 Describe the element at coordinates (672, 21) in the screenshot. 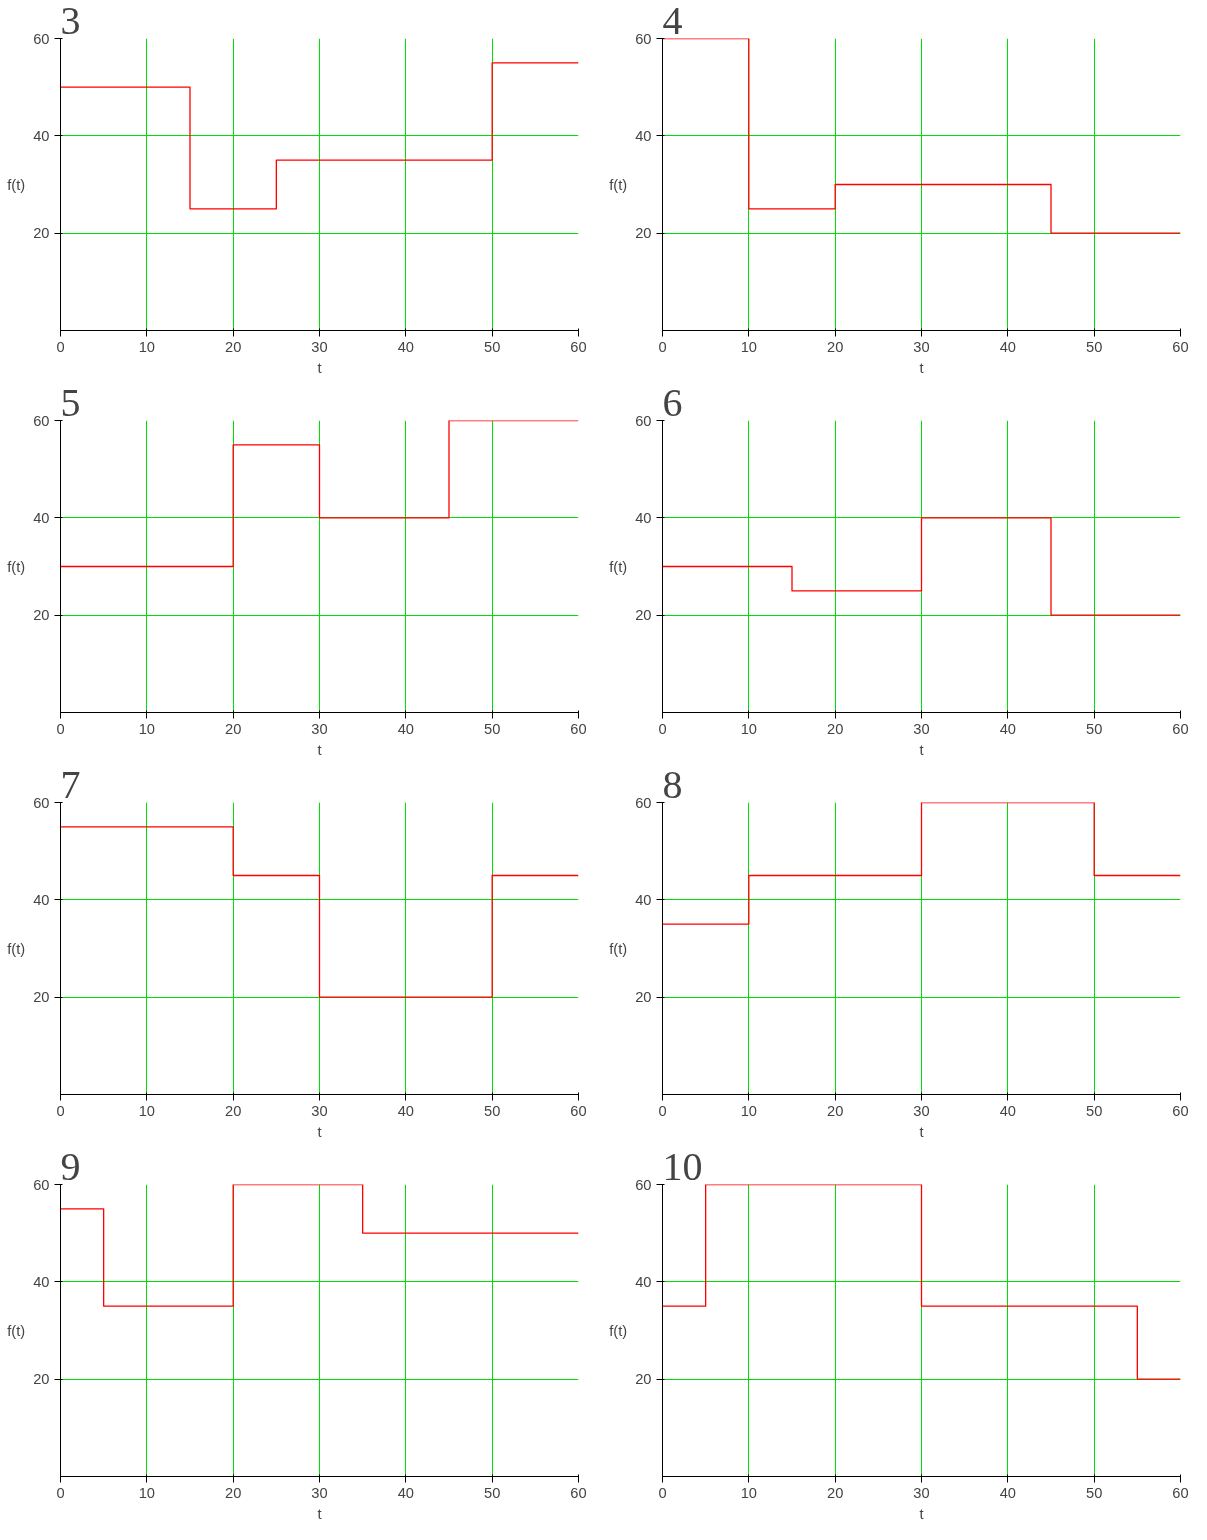

I see `chart-title: 4` at that location.